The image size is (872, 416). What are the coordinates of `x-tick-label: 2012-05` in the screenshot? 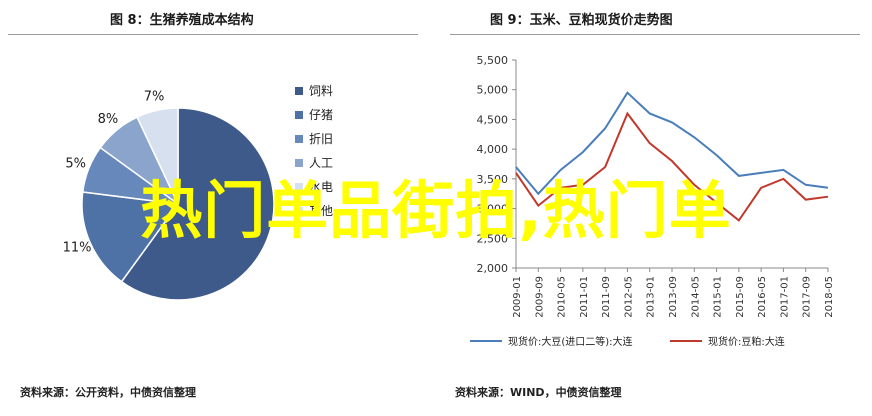 It's located at (628, 297).